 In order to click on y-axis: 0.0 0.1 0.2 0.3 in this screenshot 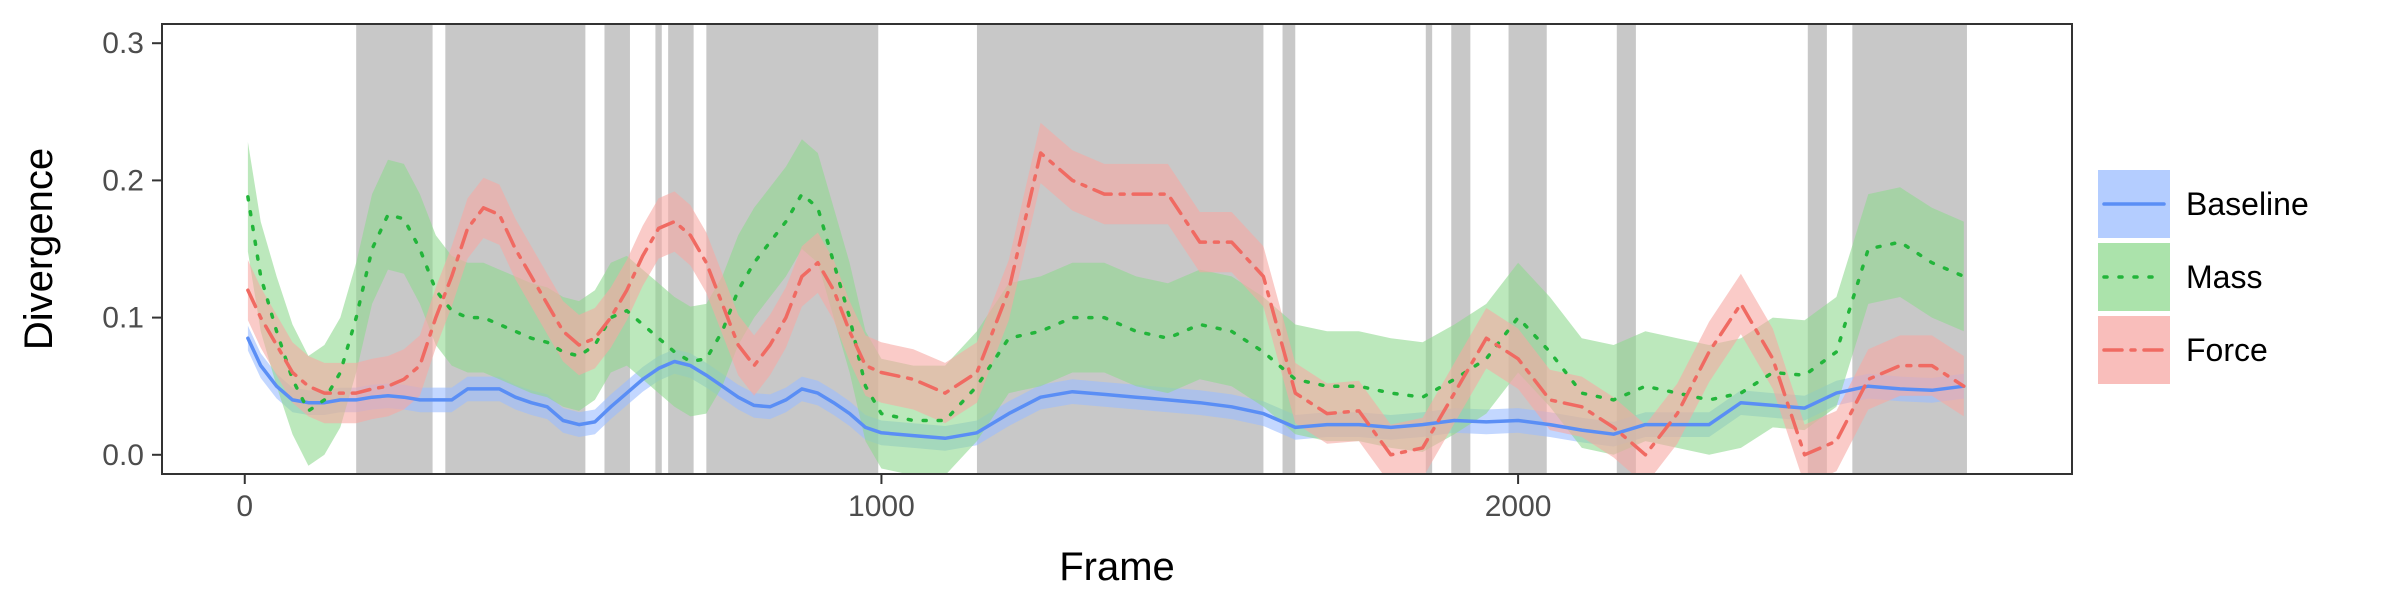, I will do `click(132, 249)`.